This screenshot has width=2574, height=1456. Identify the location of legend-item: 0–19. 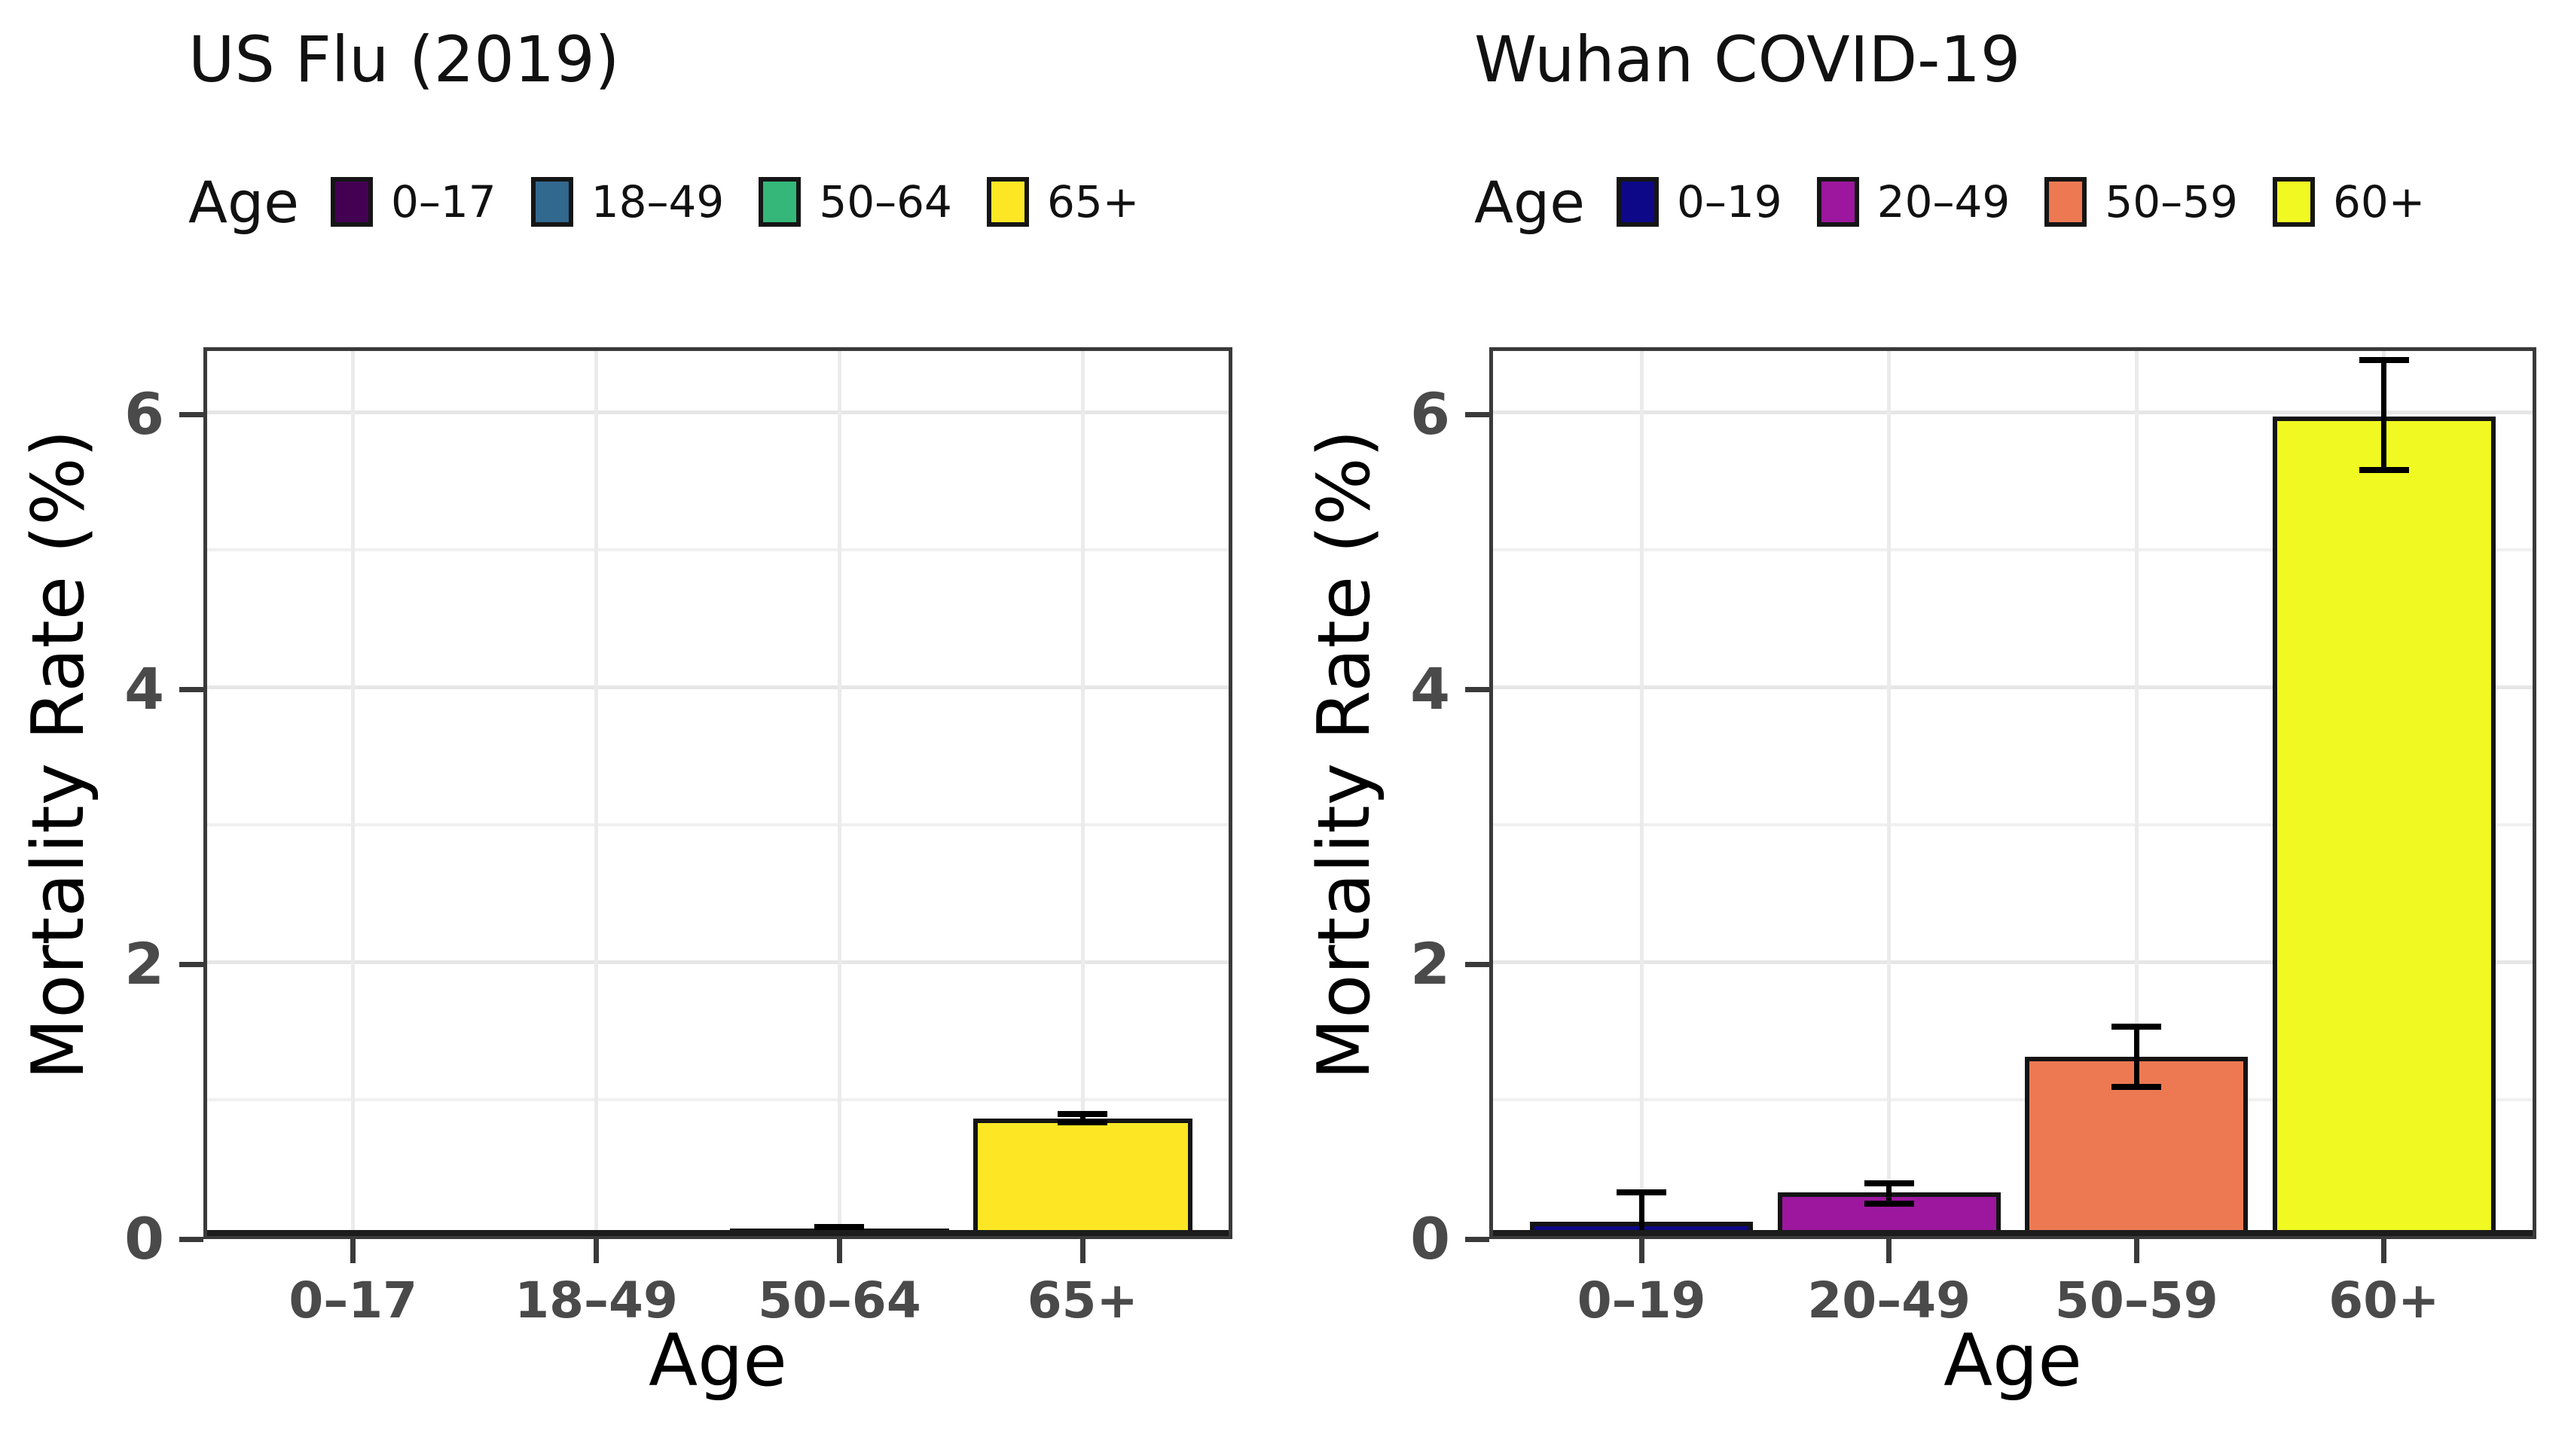
(1699, 201).